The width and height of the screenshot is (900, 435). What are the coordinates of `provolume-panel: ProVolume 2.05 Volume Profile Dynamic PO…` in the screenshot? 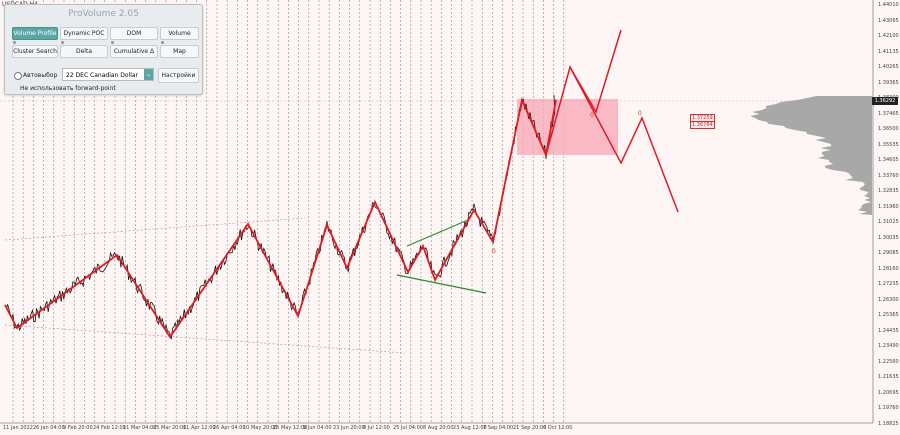 It's located at (103, 49).